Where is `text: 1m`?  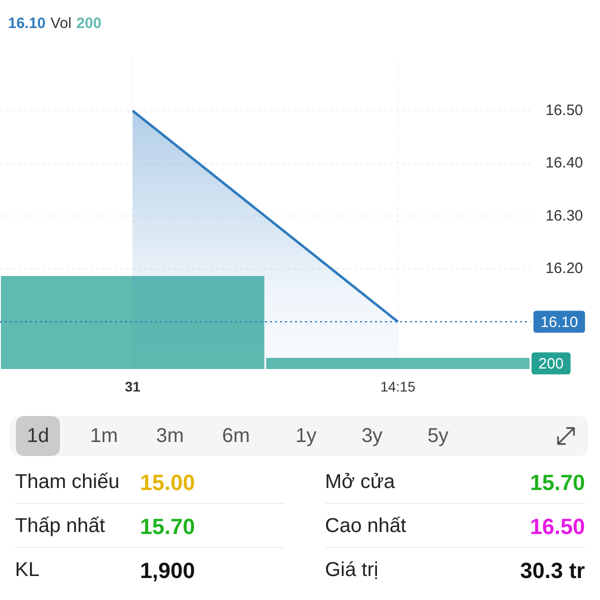 text: 1m is located at coordinates (104, 436).